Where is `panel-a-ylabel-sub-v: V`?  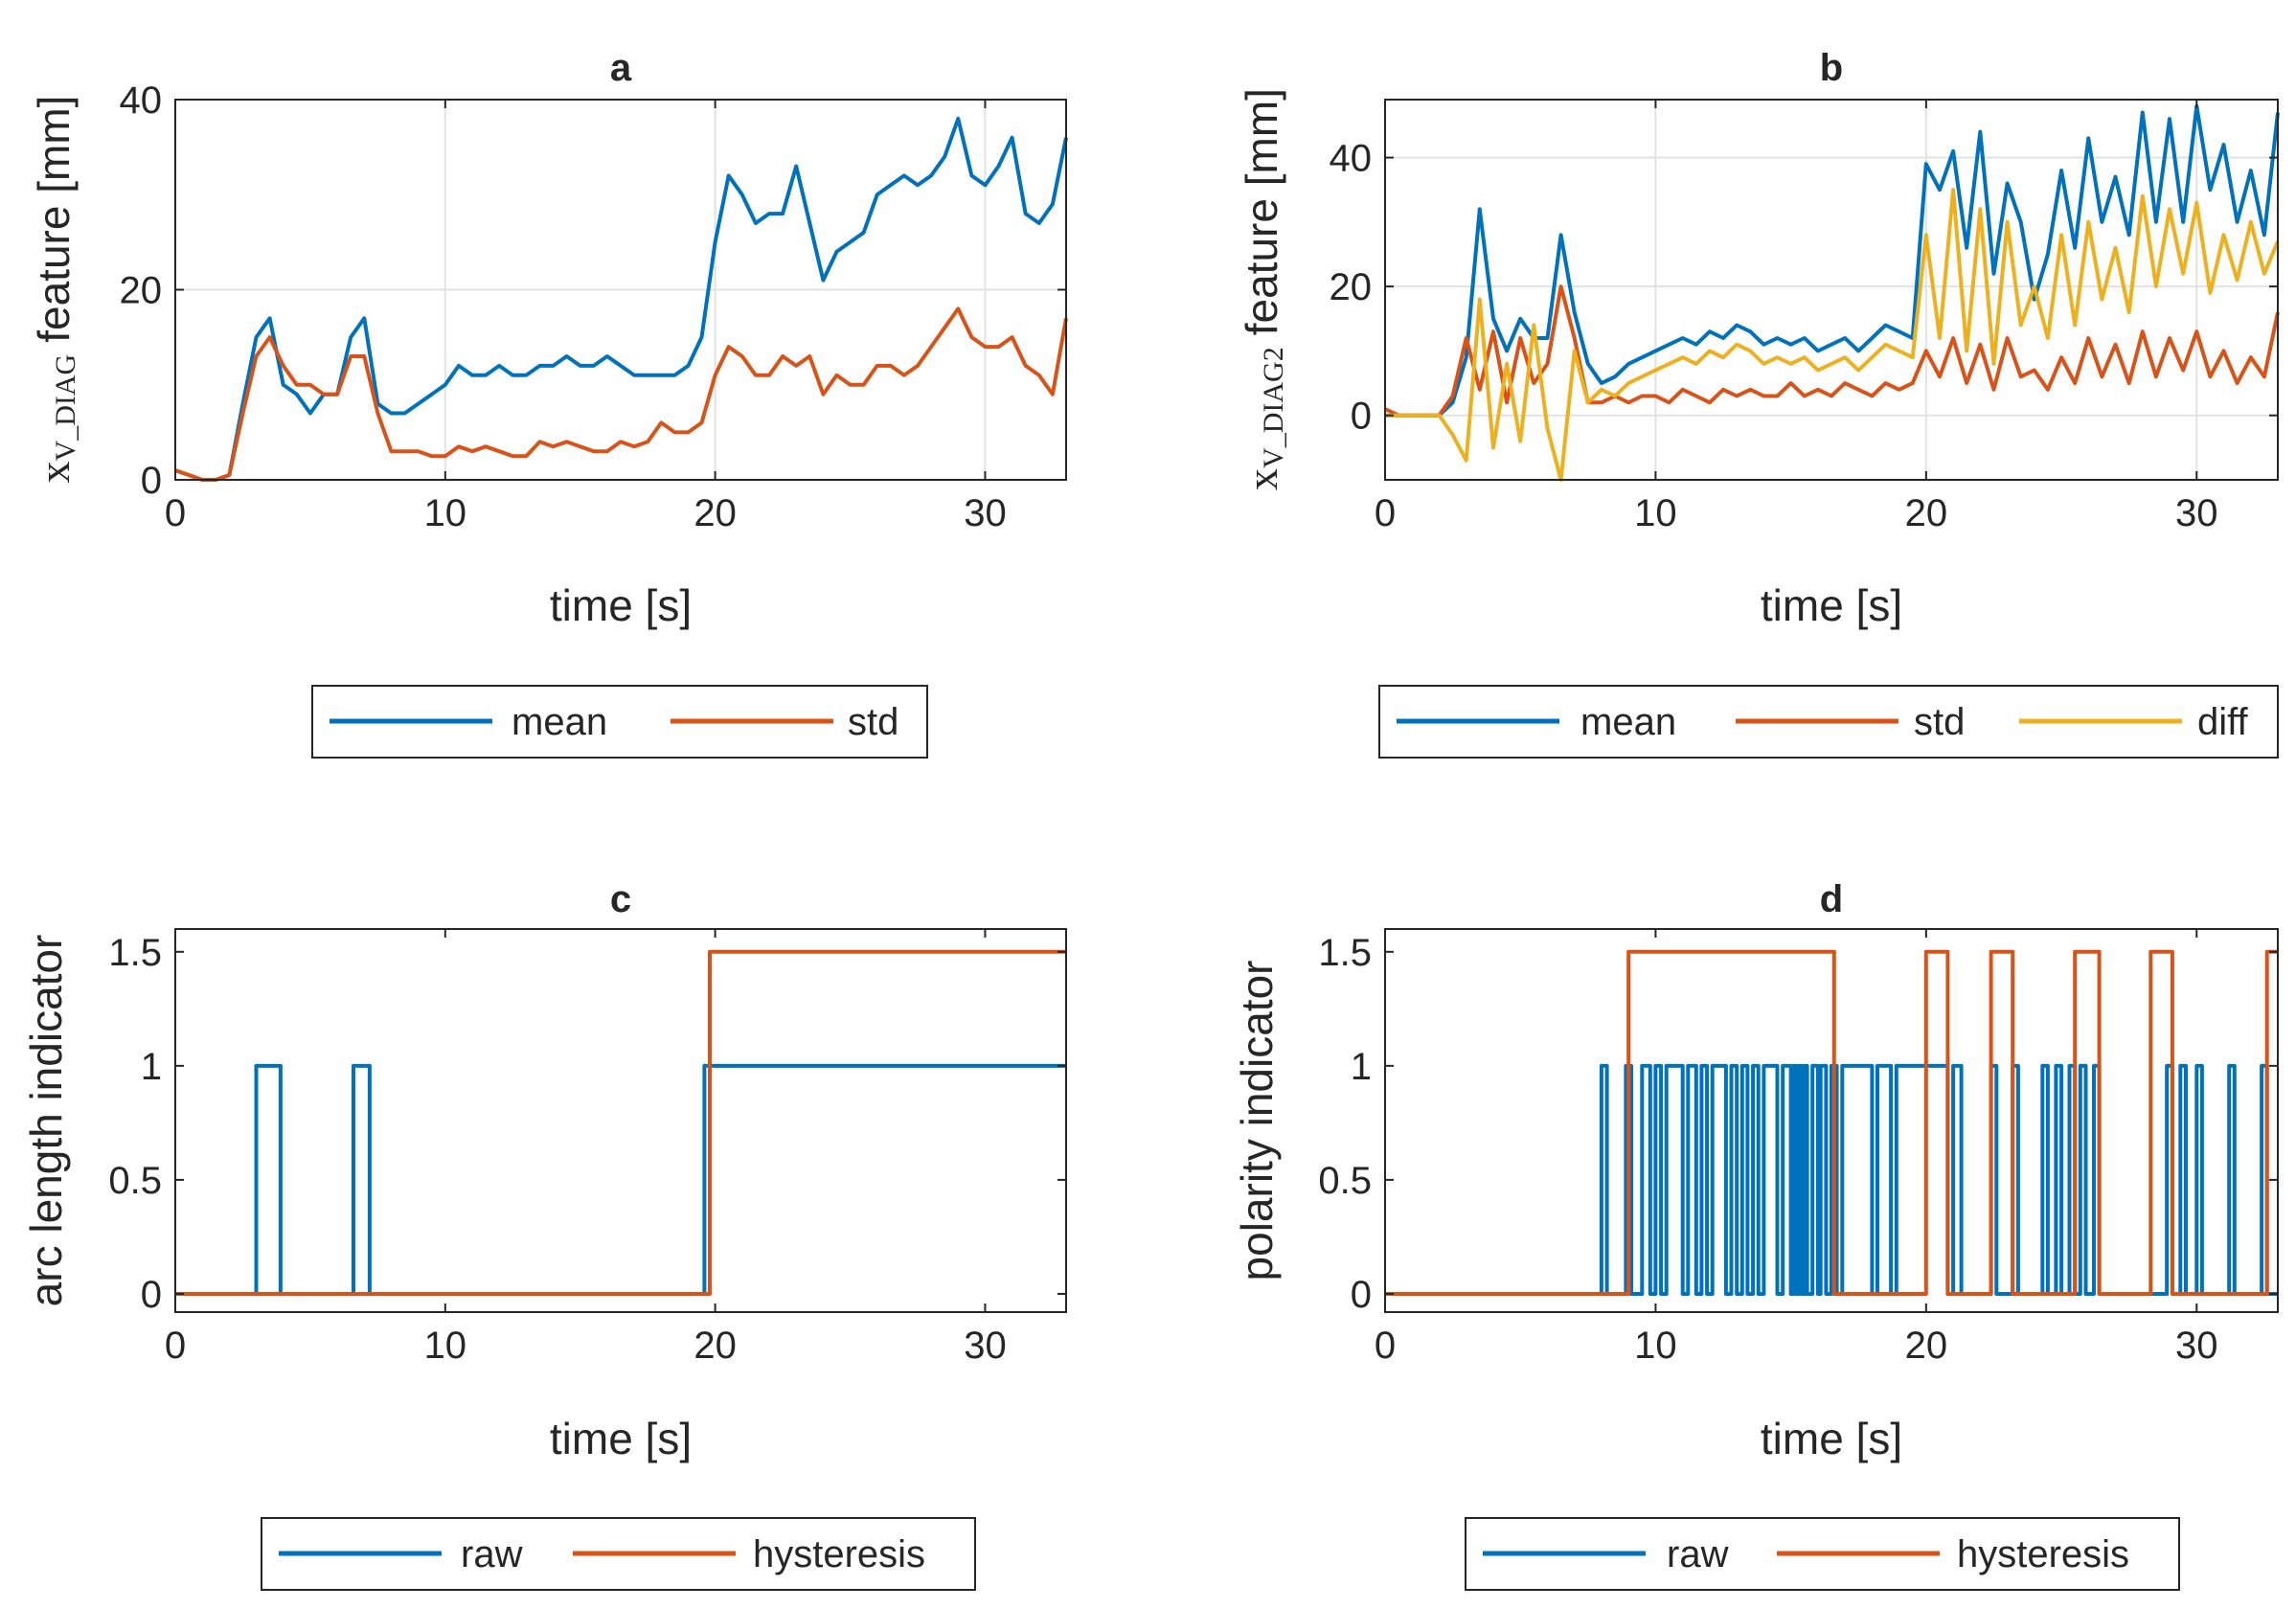
panel-a-ylabel-sub-v: V is located at coordinates (65, 451).